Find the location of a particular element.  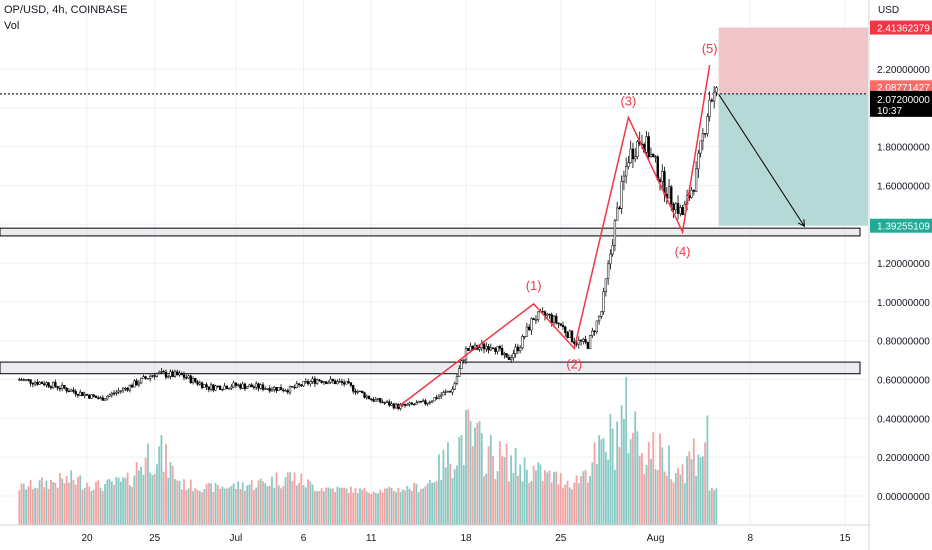

stop-loss-zone is located at coordinates (793, 60).